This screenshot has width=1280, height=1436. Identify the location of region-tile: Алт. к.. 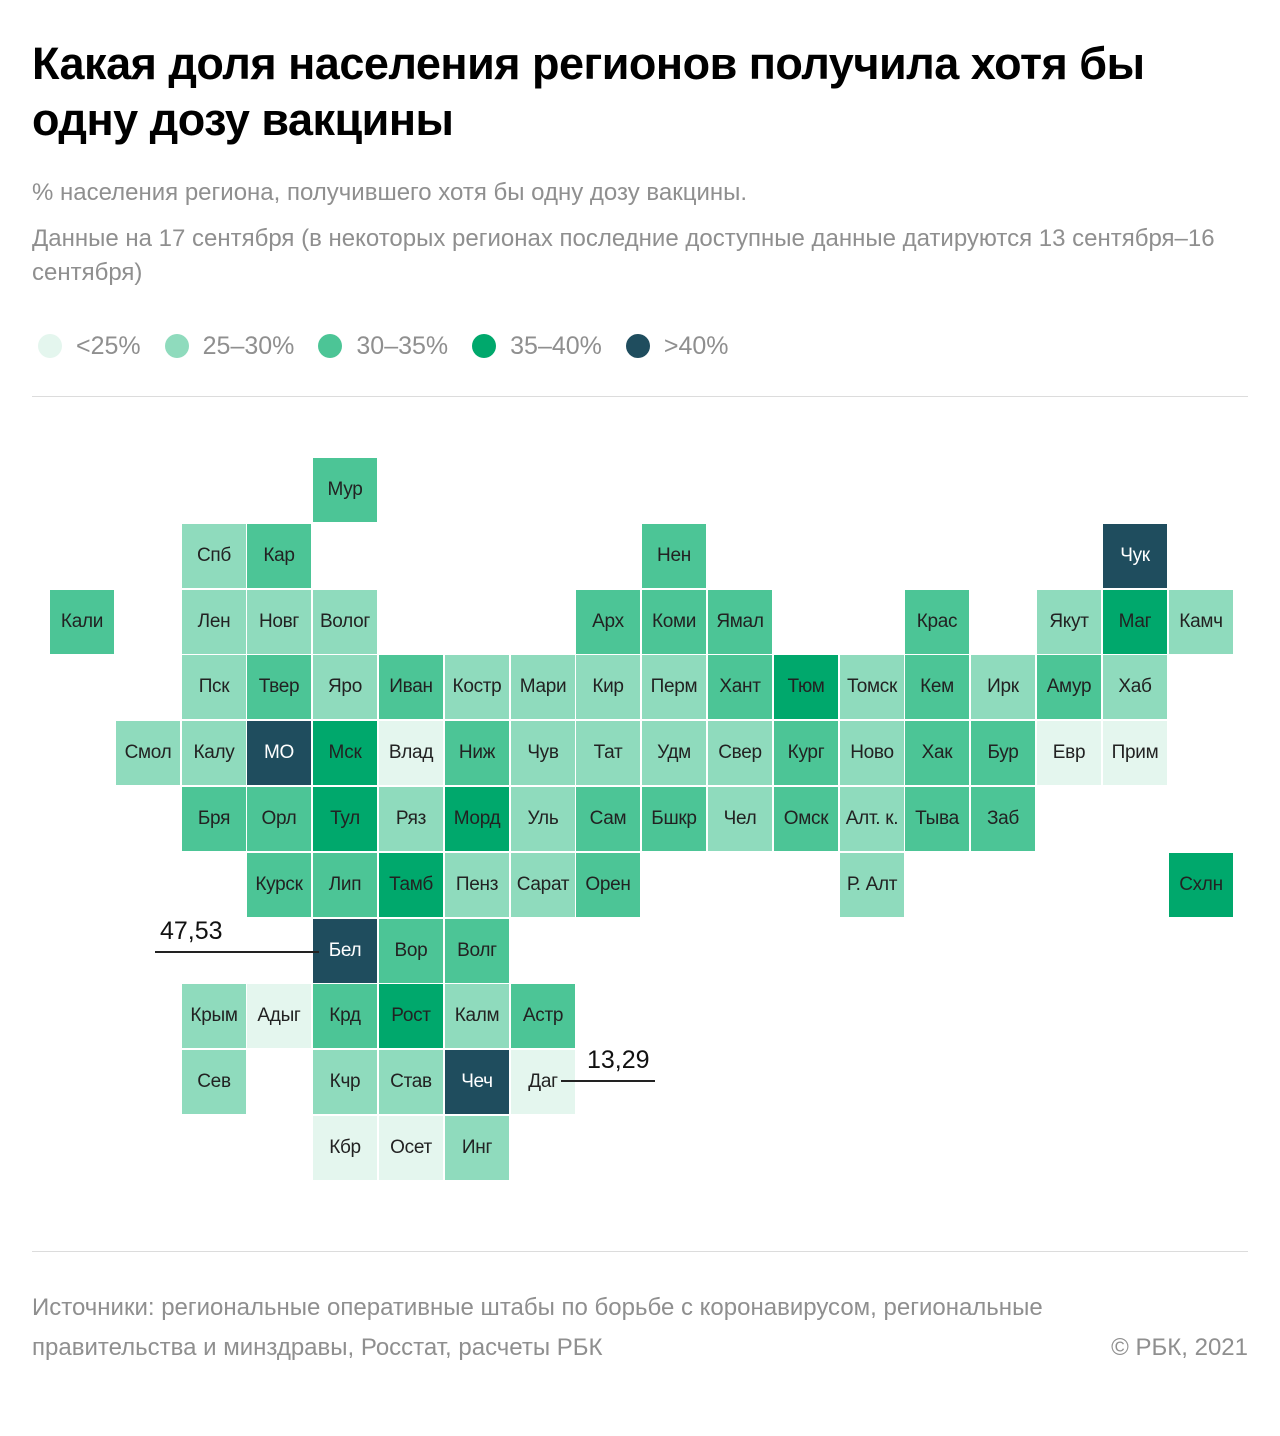
(872, 819).